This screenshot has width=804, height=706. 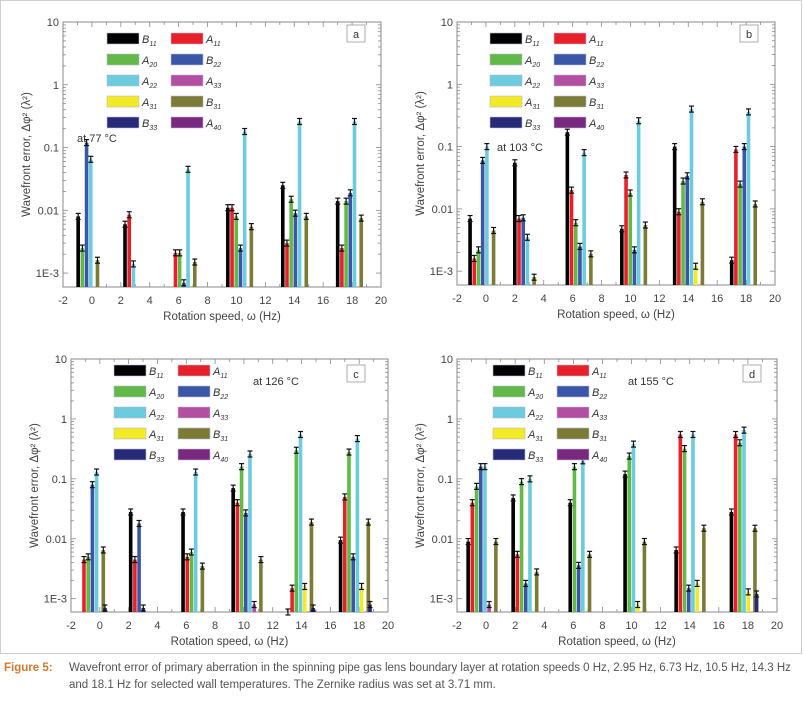 I want to click on legend-swatch-B11, so click(x=123, y=38).